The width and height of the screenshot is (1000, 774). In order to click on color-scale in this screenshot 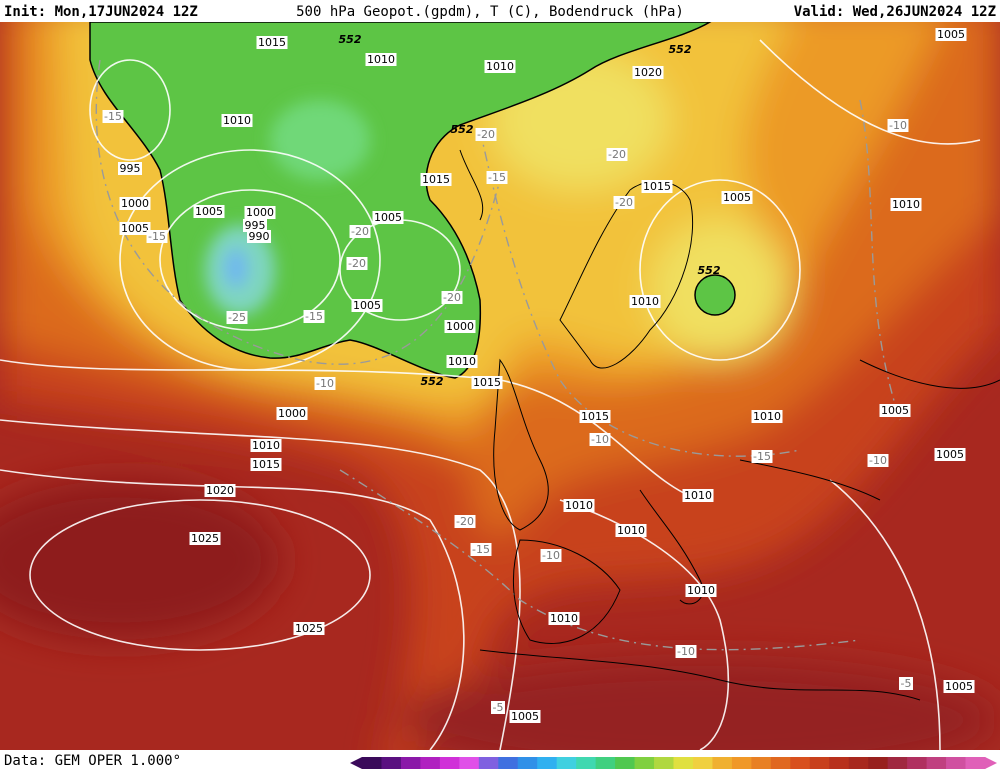, I will do `click(673, 763)`.